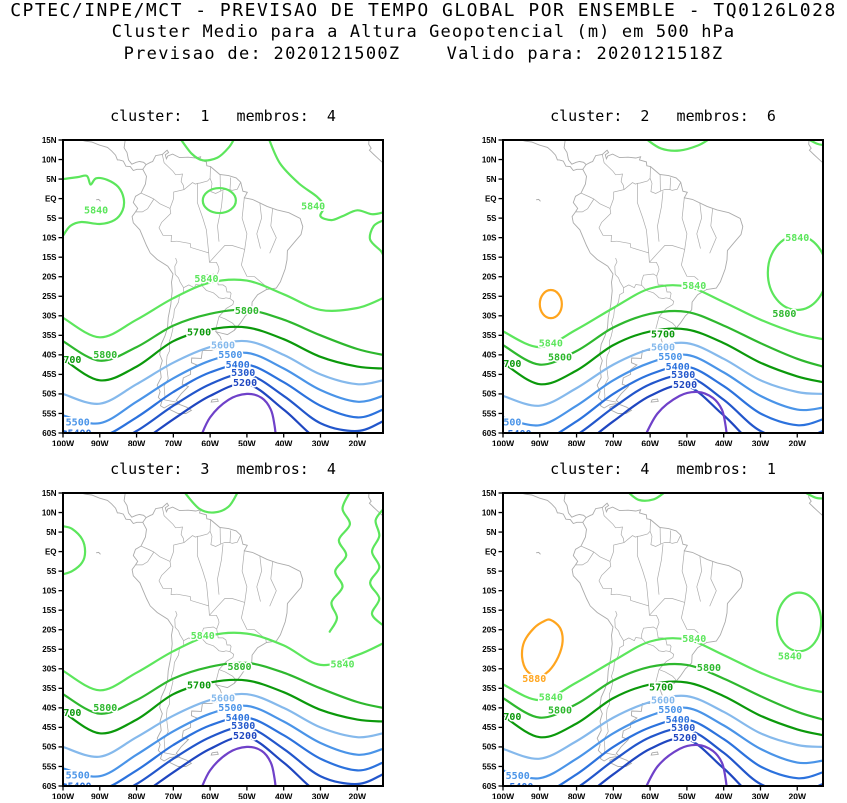  What do you see at coordinates (489, 335) in the screenshot?
I see `lat-tick-label: 35S` at bounding box center [489, 335].